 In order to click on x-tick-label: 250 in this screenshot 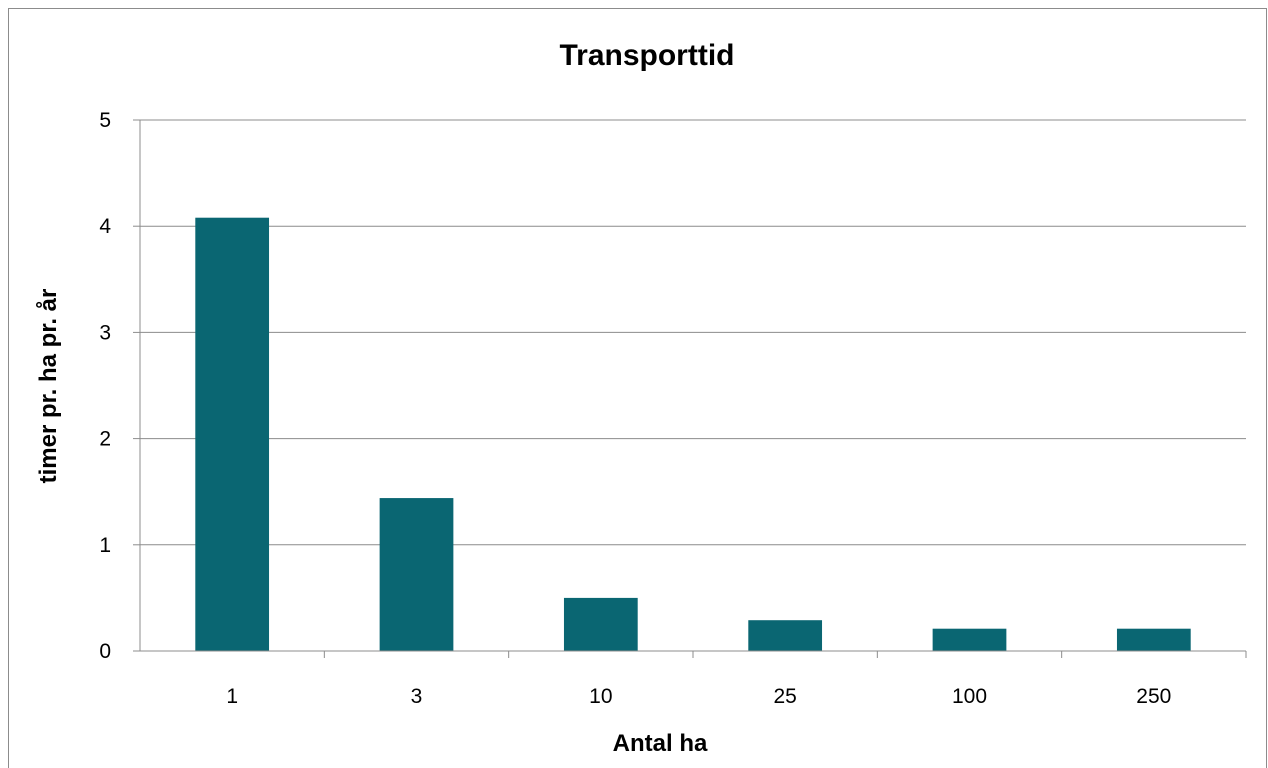, I will do `click(1153, 696)`.